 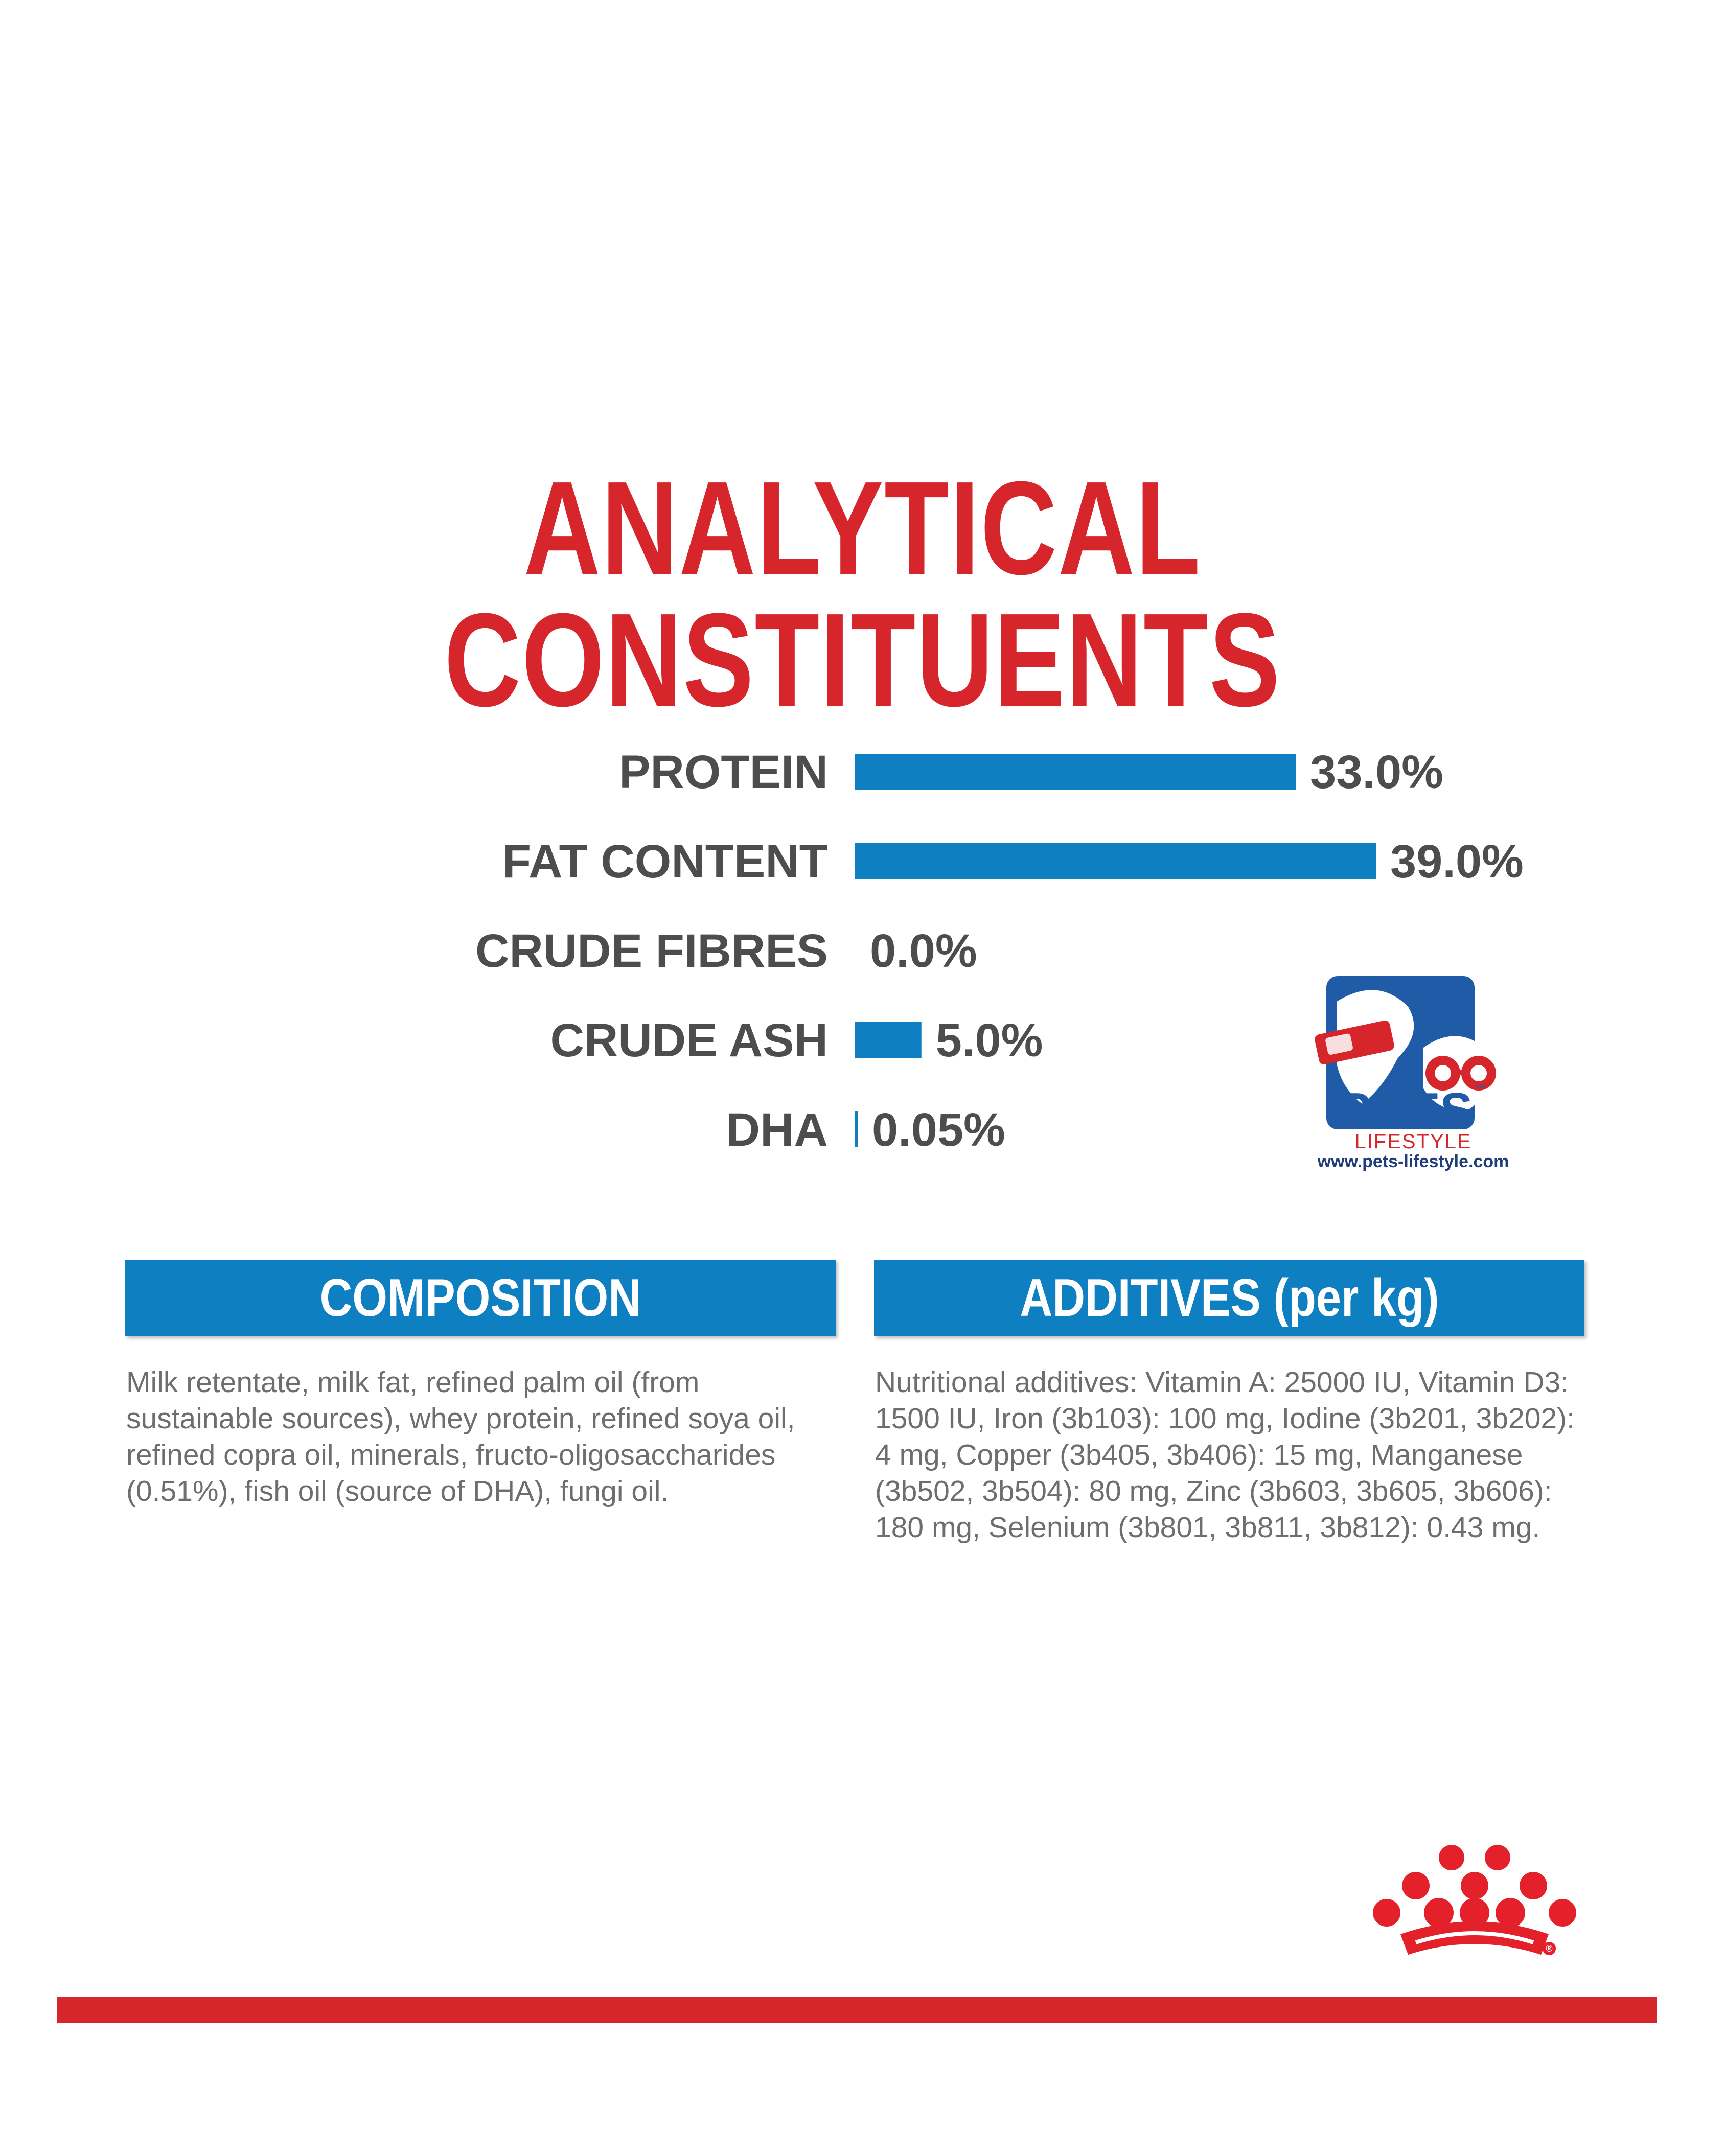 I want to click on composition-header: COMPOSITION, so click(x=480, y=1298).